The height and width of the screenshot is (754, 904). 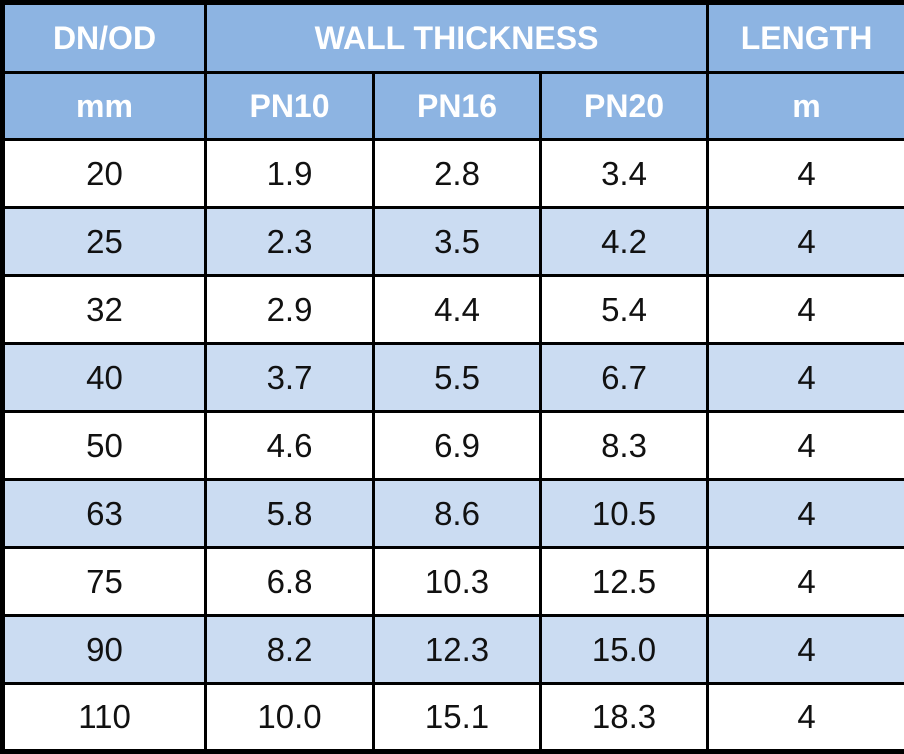 I want to click on col-subheader-pn16: PN16, so click(x=457, y=106).